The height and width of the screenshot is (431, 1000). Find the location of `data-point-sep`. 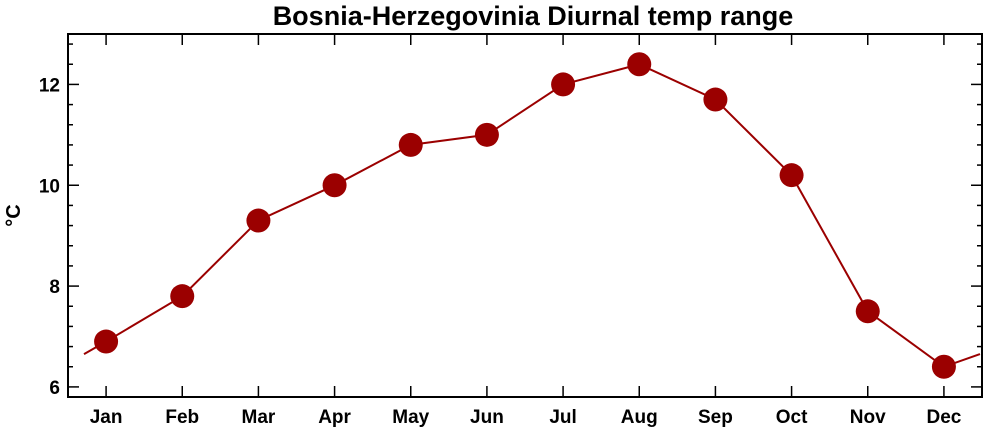

data-point-sep is located at coordinates (715, 99).